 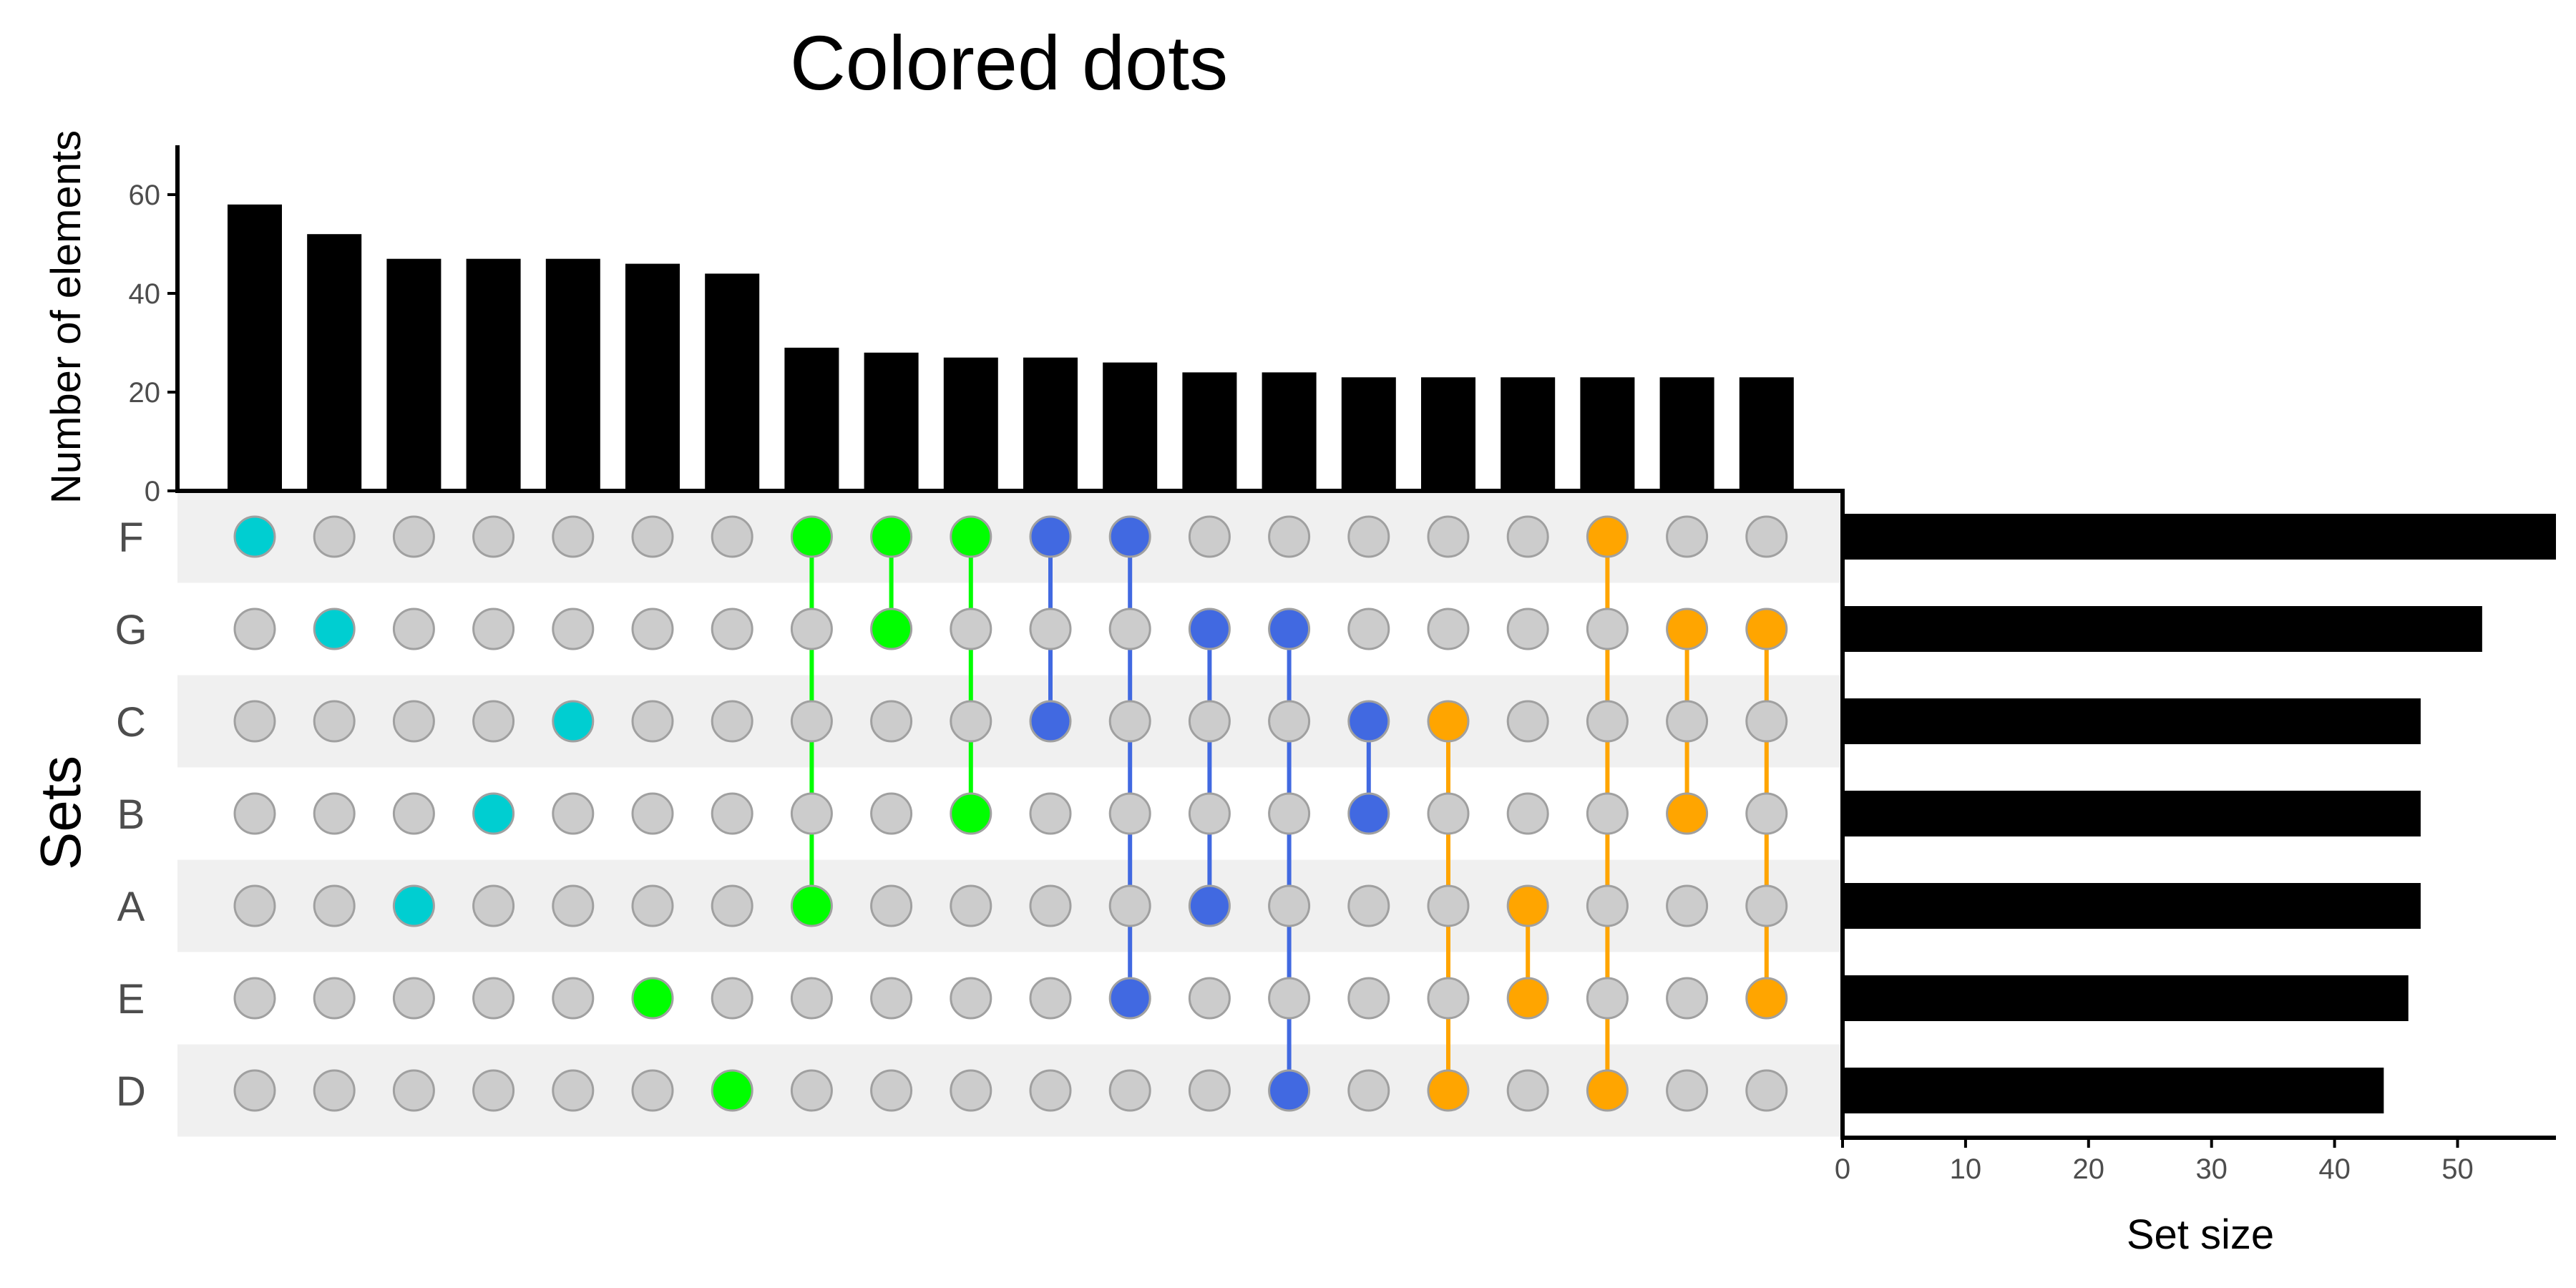 What do you see at coordinates (1050, 1090) in the screenshot?
I see `empty-dot-11-D` at bounding box center [1050, 1090].